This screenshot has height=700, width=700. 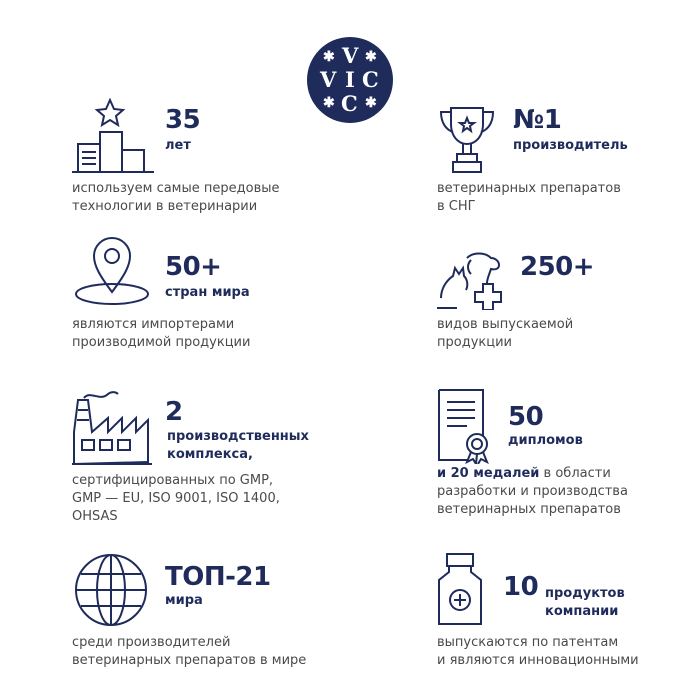 What do you see at coordinates (529, 197) in the screenshot?
I see `stat-desc: ветеринарных препаратов в СНГ` at bounding box center [529, 197].